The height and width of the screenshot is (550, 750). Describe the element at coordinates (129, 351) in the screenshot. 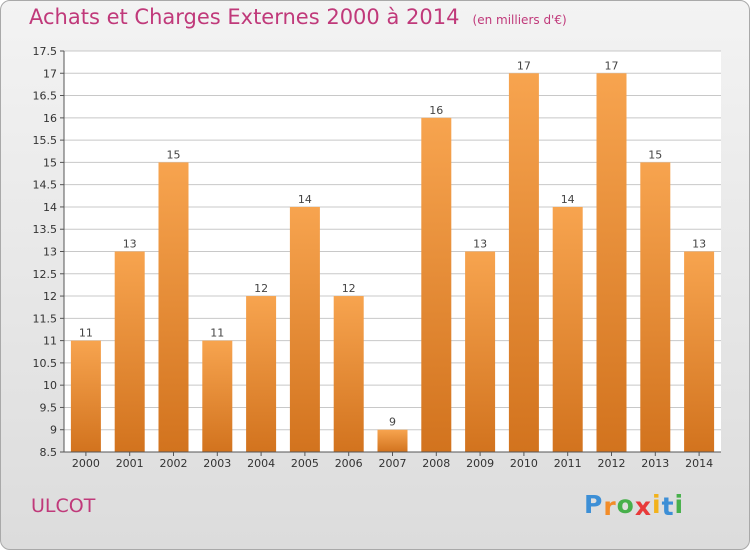

I see `bar-2001` at that location.